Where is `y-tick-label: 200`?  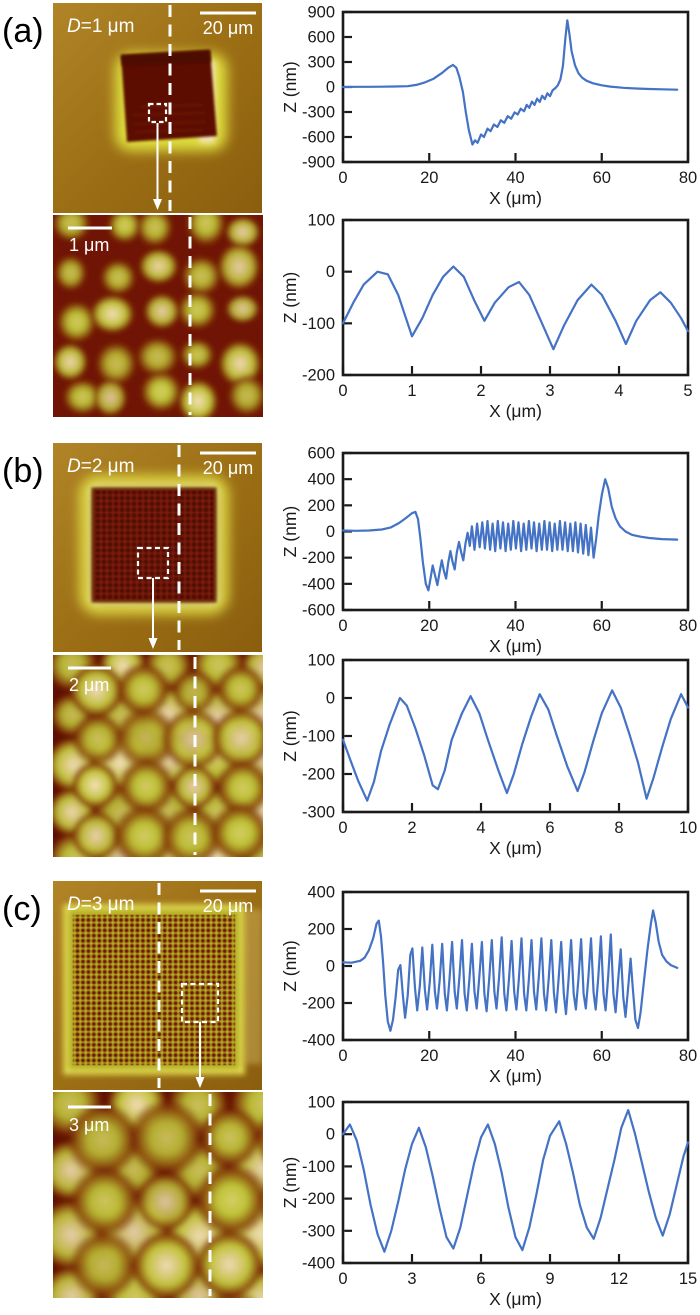 y-tick-label: 200 is located at coordinates (321, 930).